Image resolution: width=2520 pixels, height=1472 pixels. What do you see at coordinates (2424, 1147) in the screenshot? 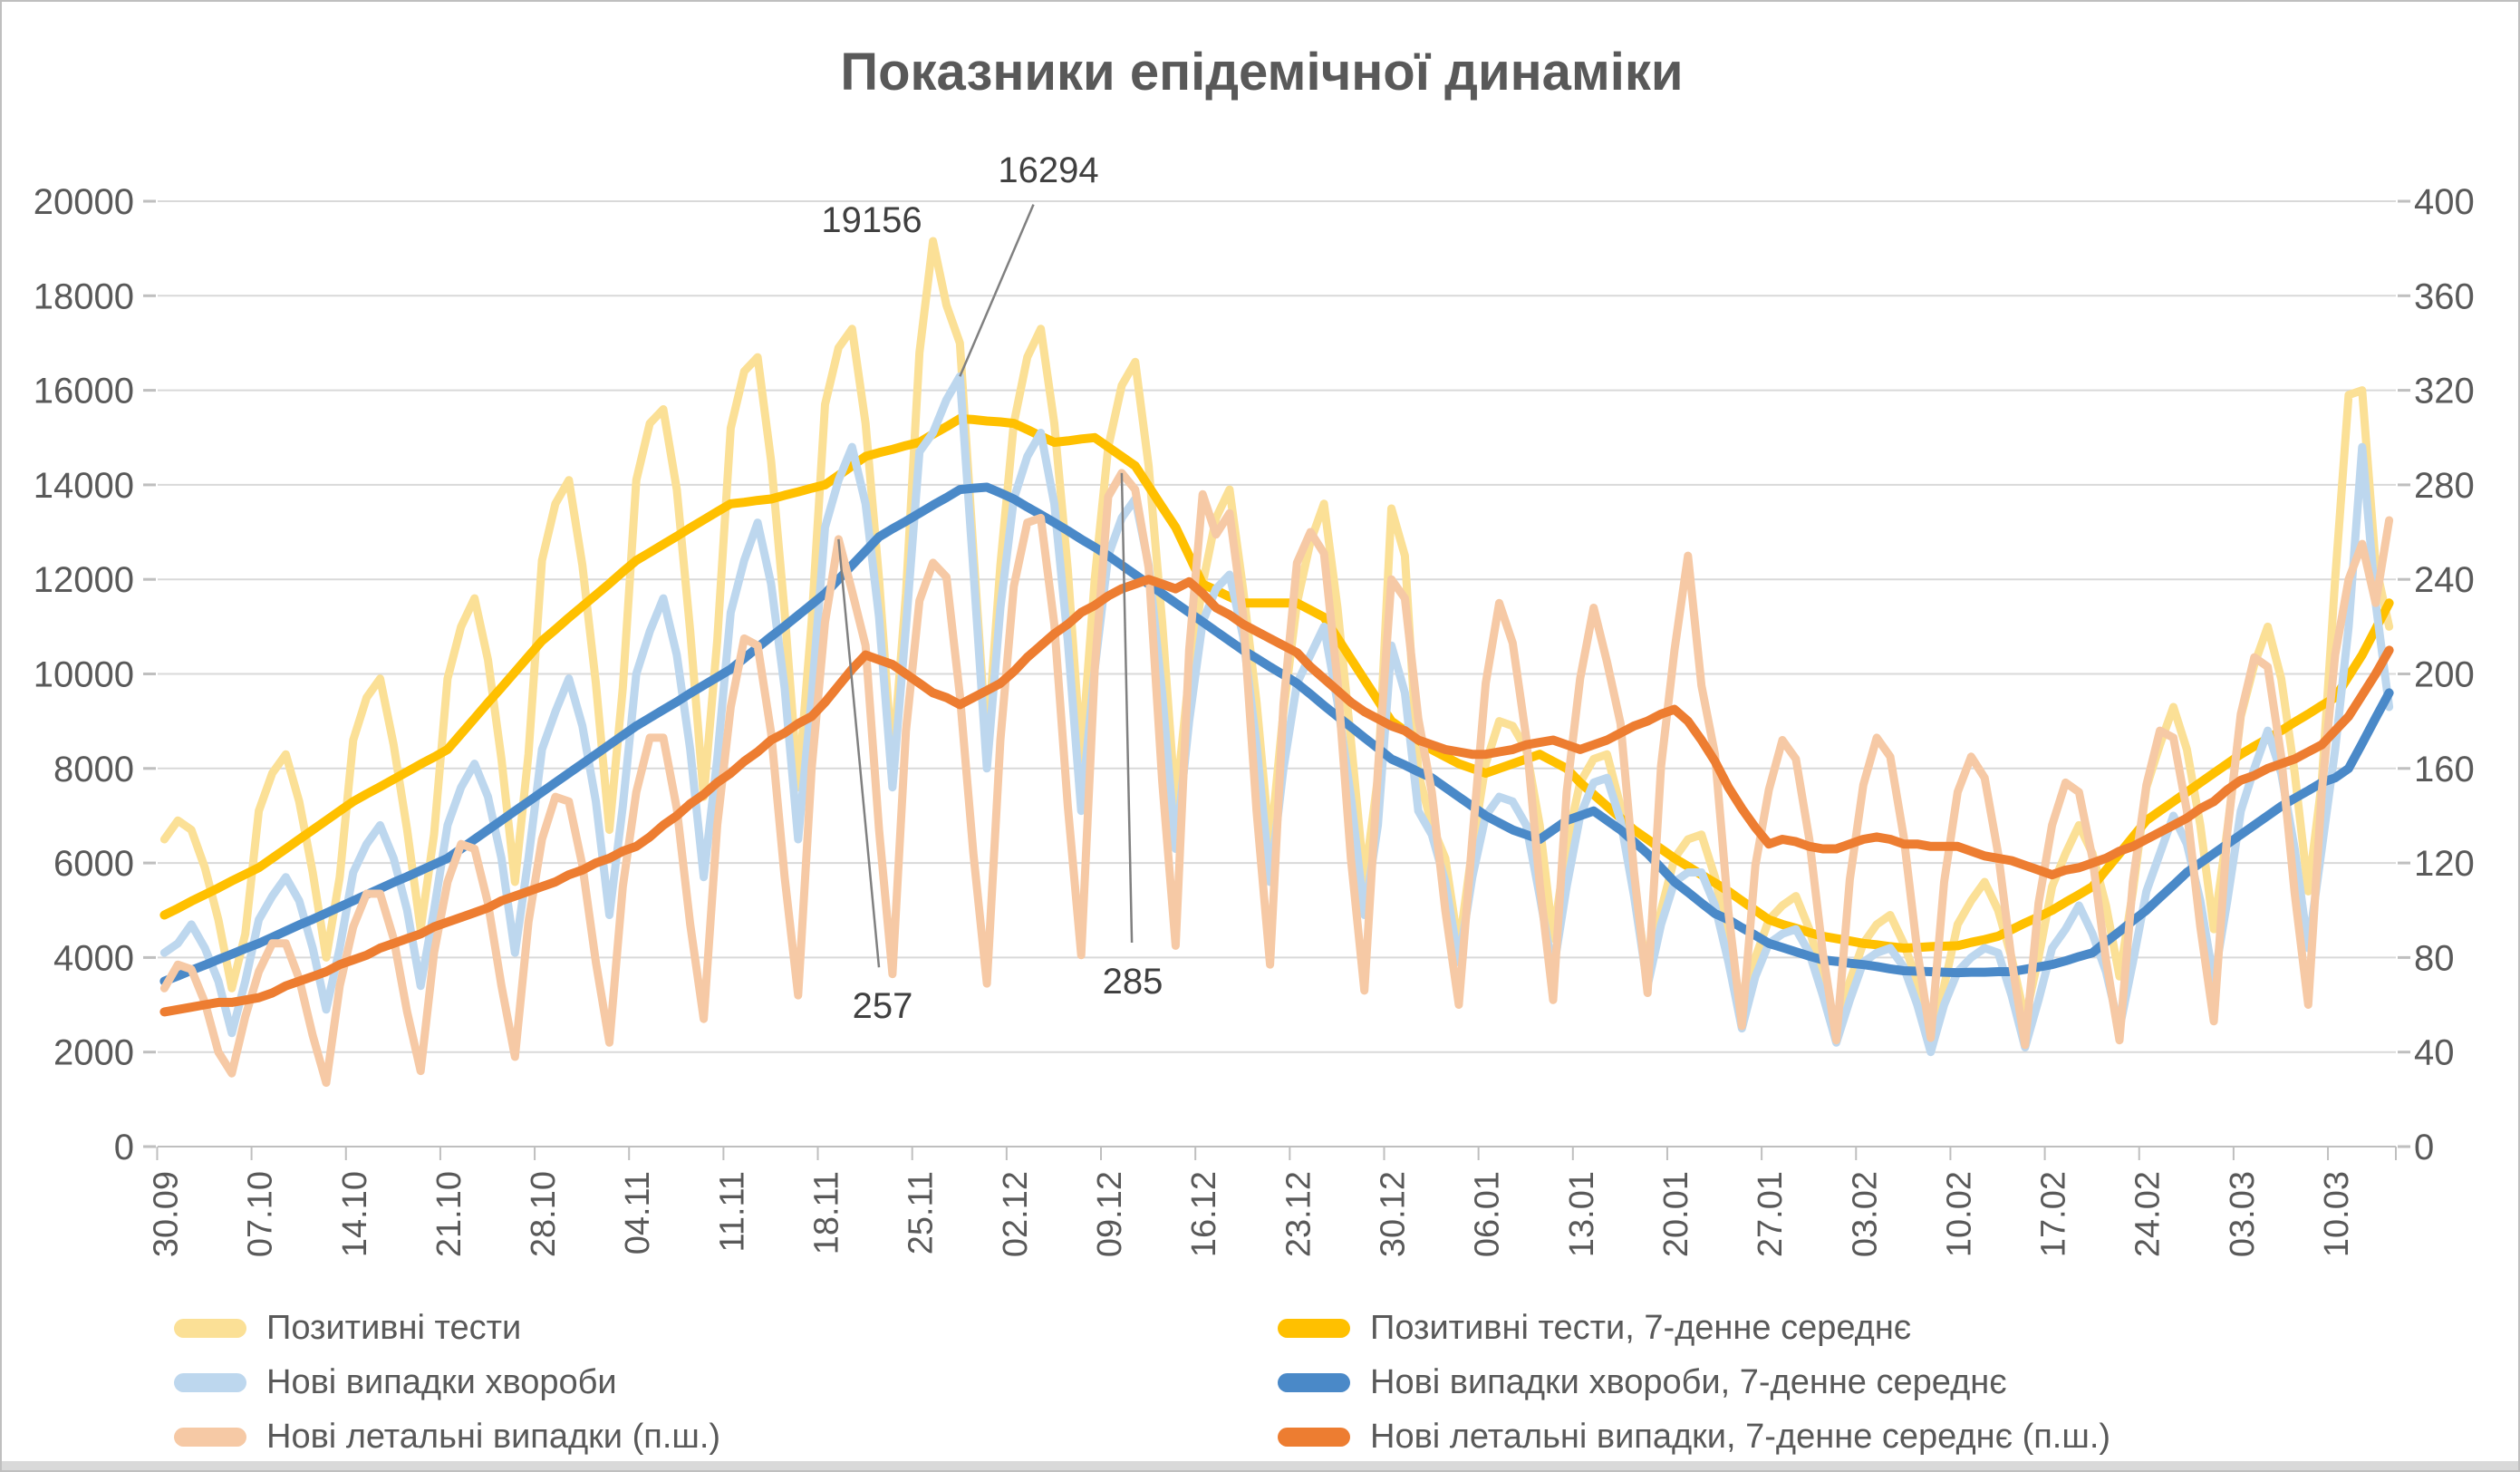
I see `right-axis-label: 0` at bounding box center [2424, 1147].